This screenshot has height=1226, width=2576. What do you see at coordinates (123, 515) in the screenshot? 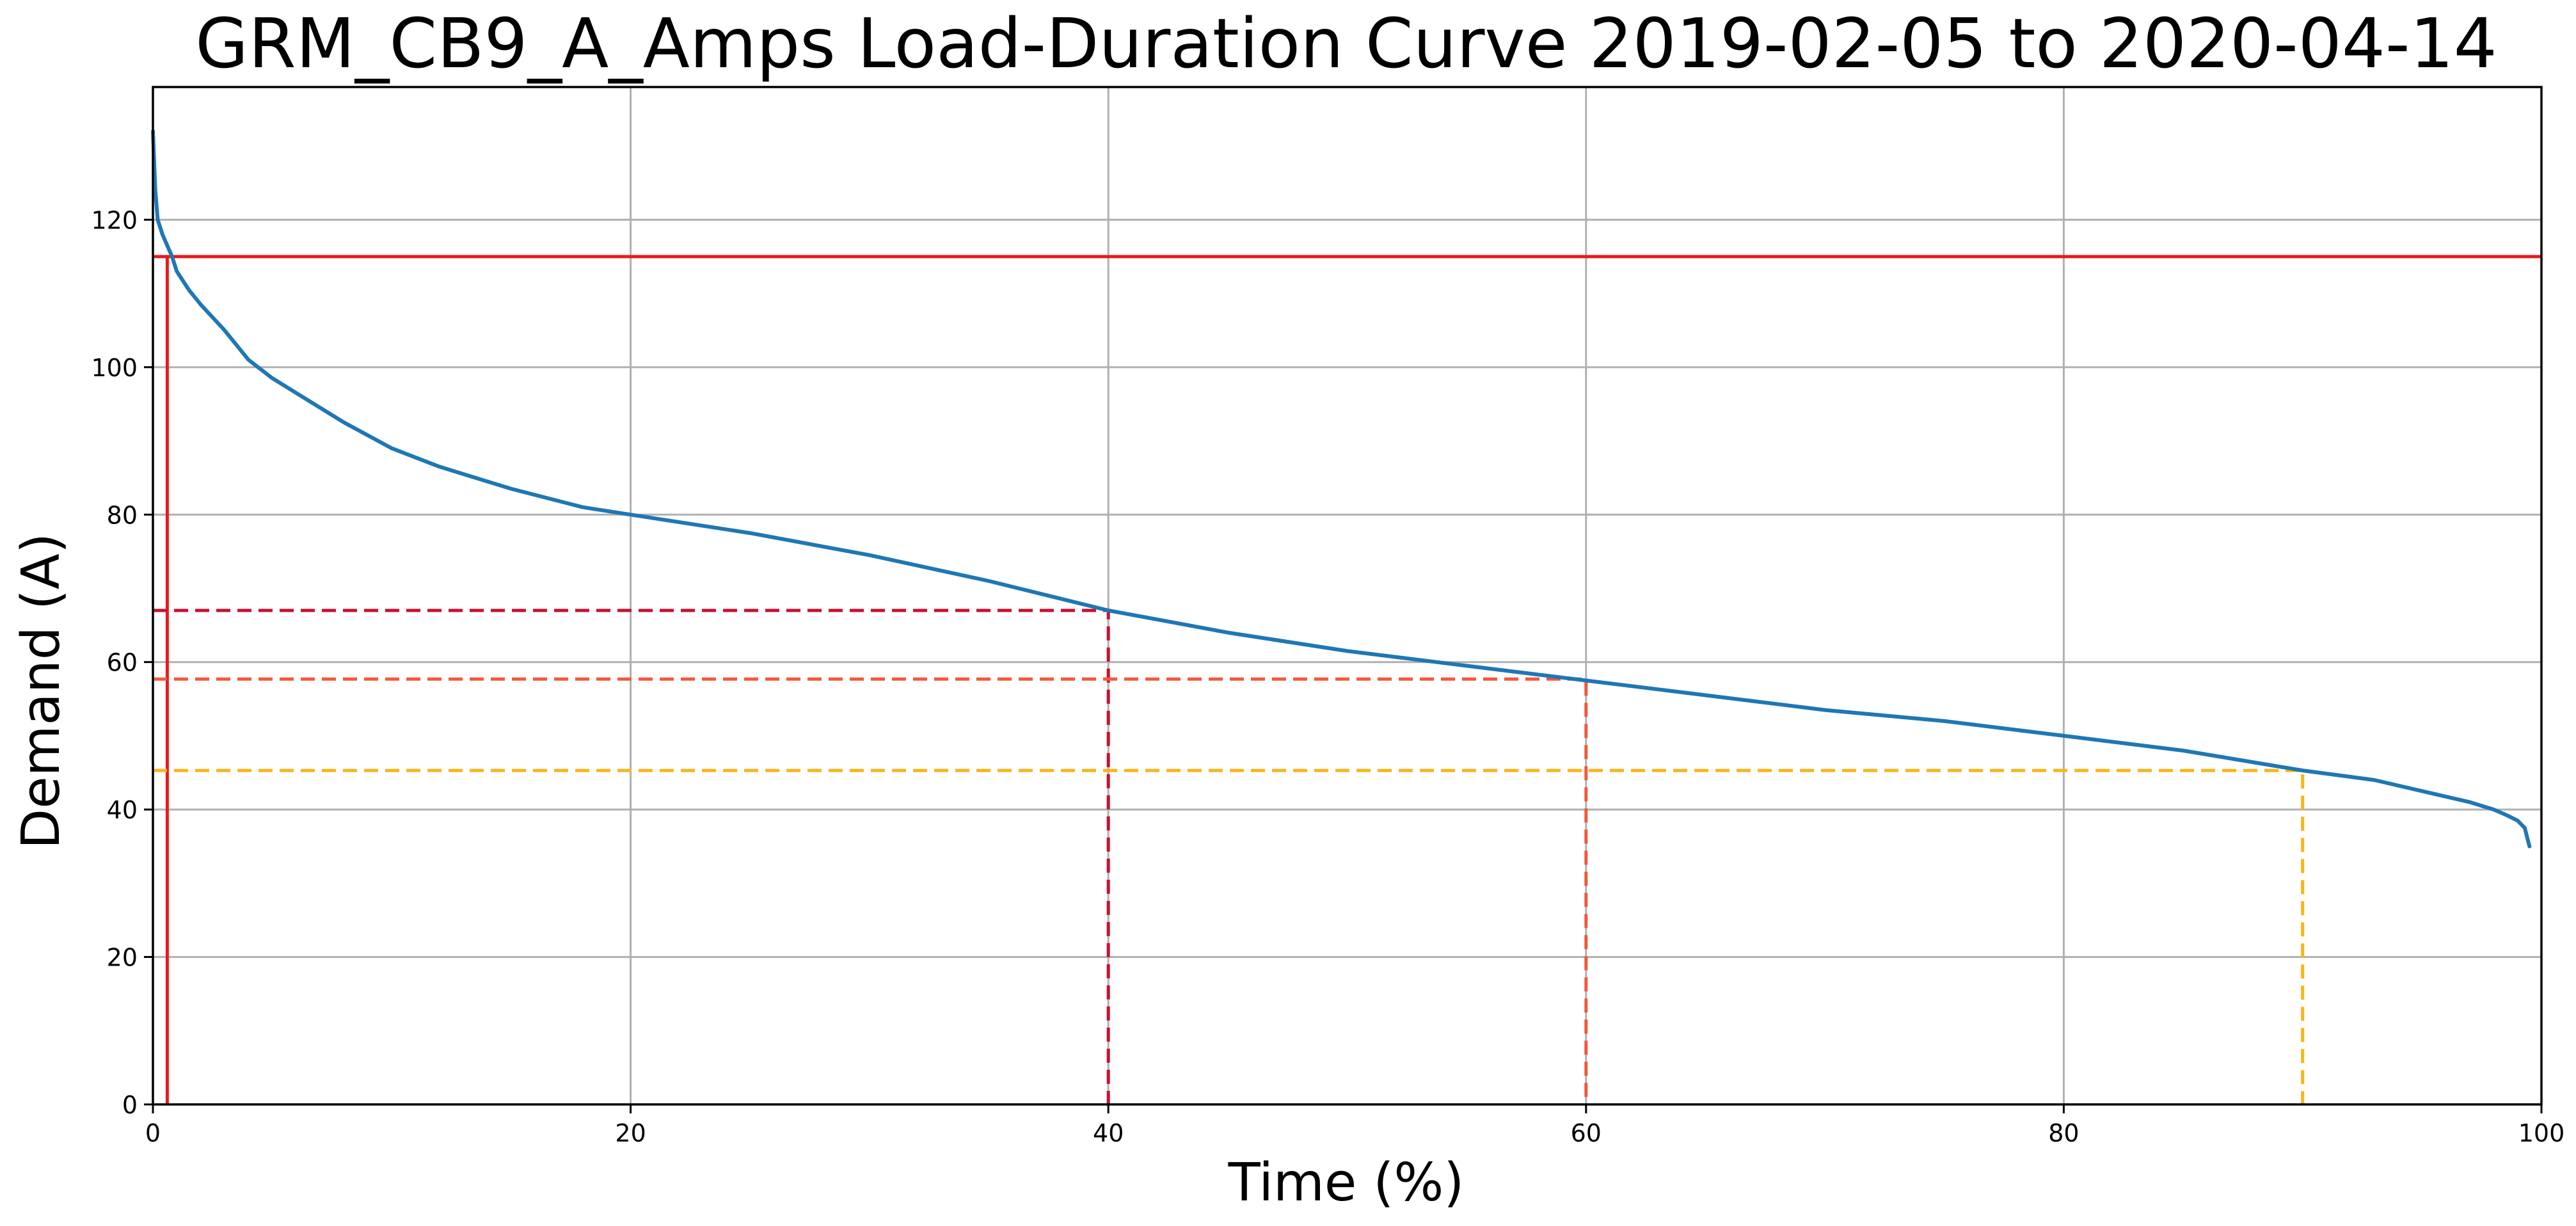
I see `y-tick-label: 80` at bounding box center [123, 515].